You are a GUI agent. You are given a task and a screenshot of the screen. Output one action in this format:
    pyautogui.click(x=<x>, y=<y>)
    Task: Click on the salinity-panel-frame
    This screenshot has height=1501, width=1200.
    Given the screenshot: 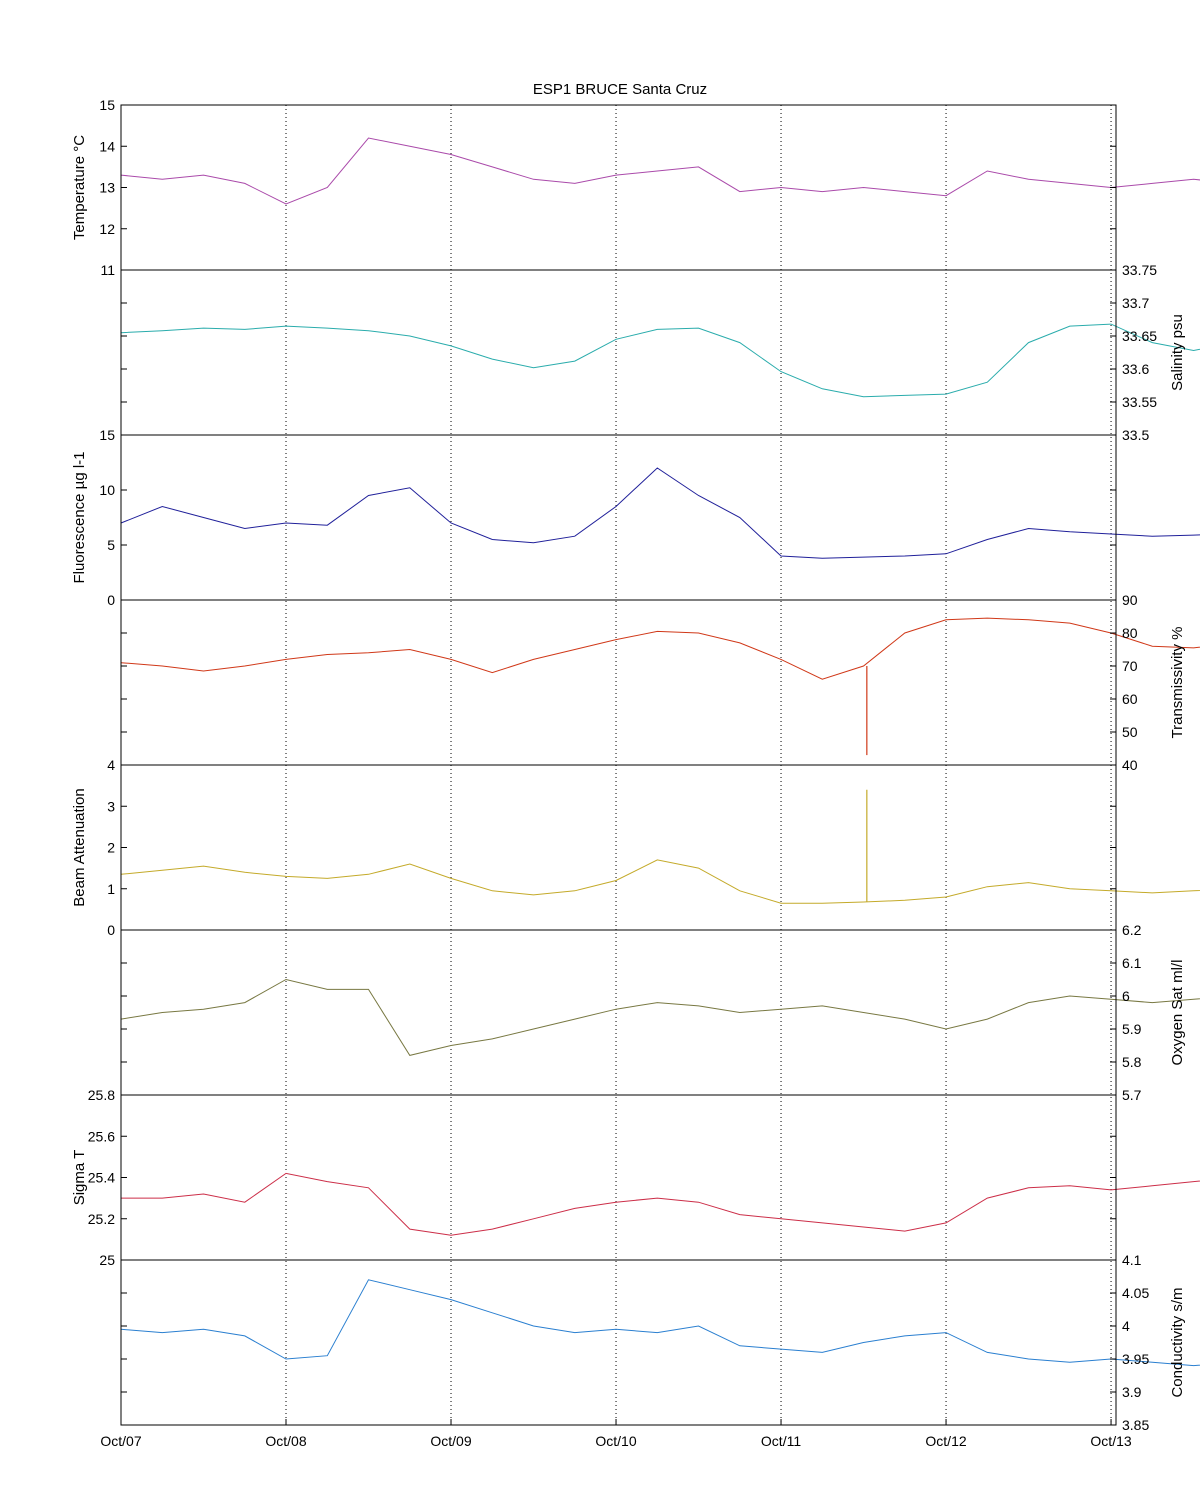 What is the action you would take?
    pyautogui.click(x=618, y=352)
    